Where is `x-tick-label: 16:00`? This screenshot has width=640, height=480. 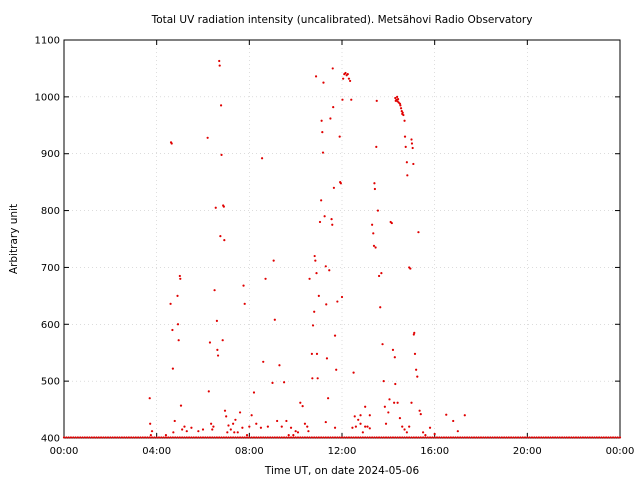 x-tick-label: 16:00 is located at coordinates (434, 451).